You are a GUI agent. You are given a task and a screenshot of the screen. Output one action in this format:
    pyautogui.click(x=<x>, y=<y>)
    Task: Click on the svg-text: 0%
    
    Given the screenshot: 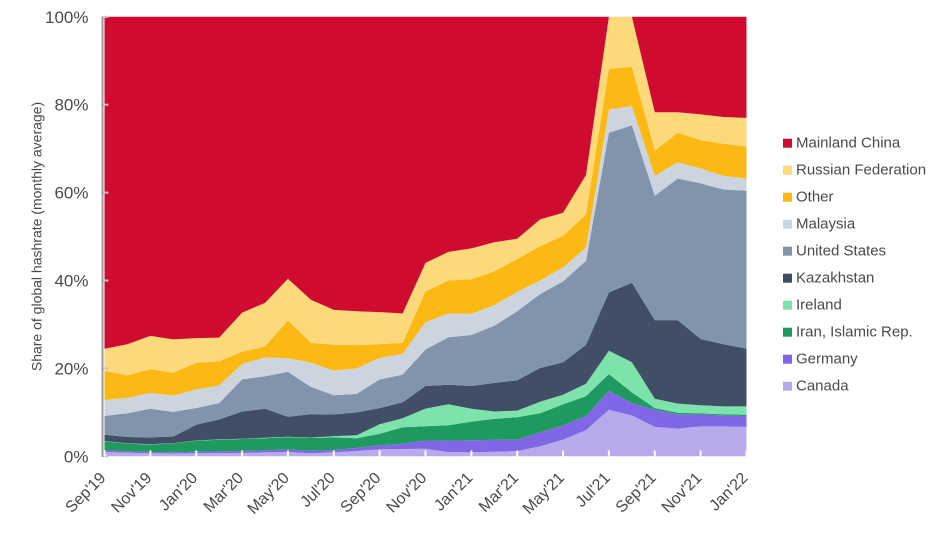 What is the action you would take?
    pyautogui.click(x=76, y=456)
    